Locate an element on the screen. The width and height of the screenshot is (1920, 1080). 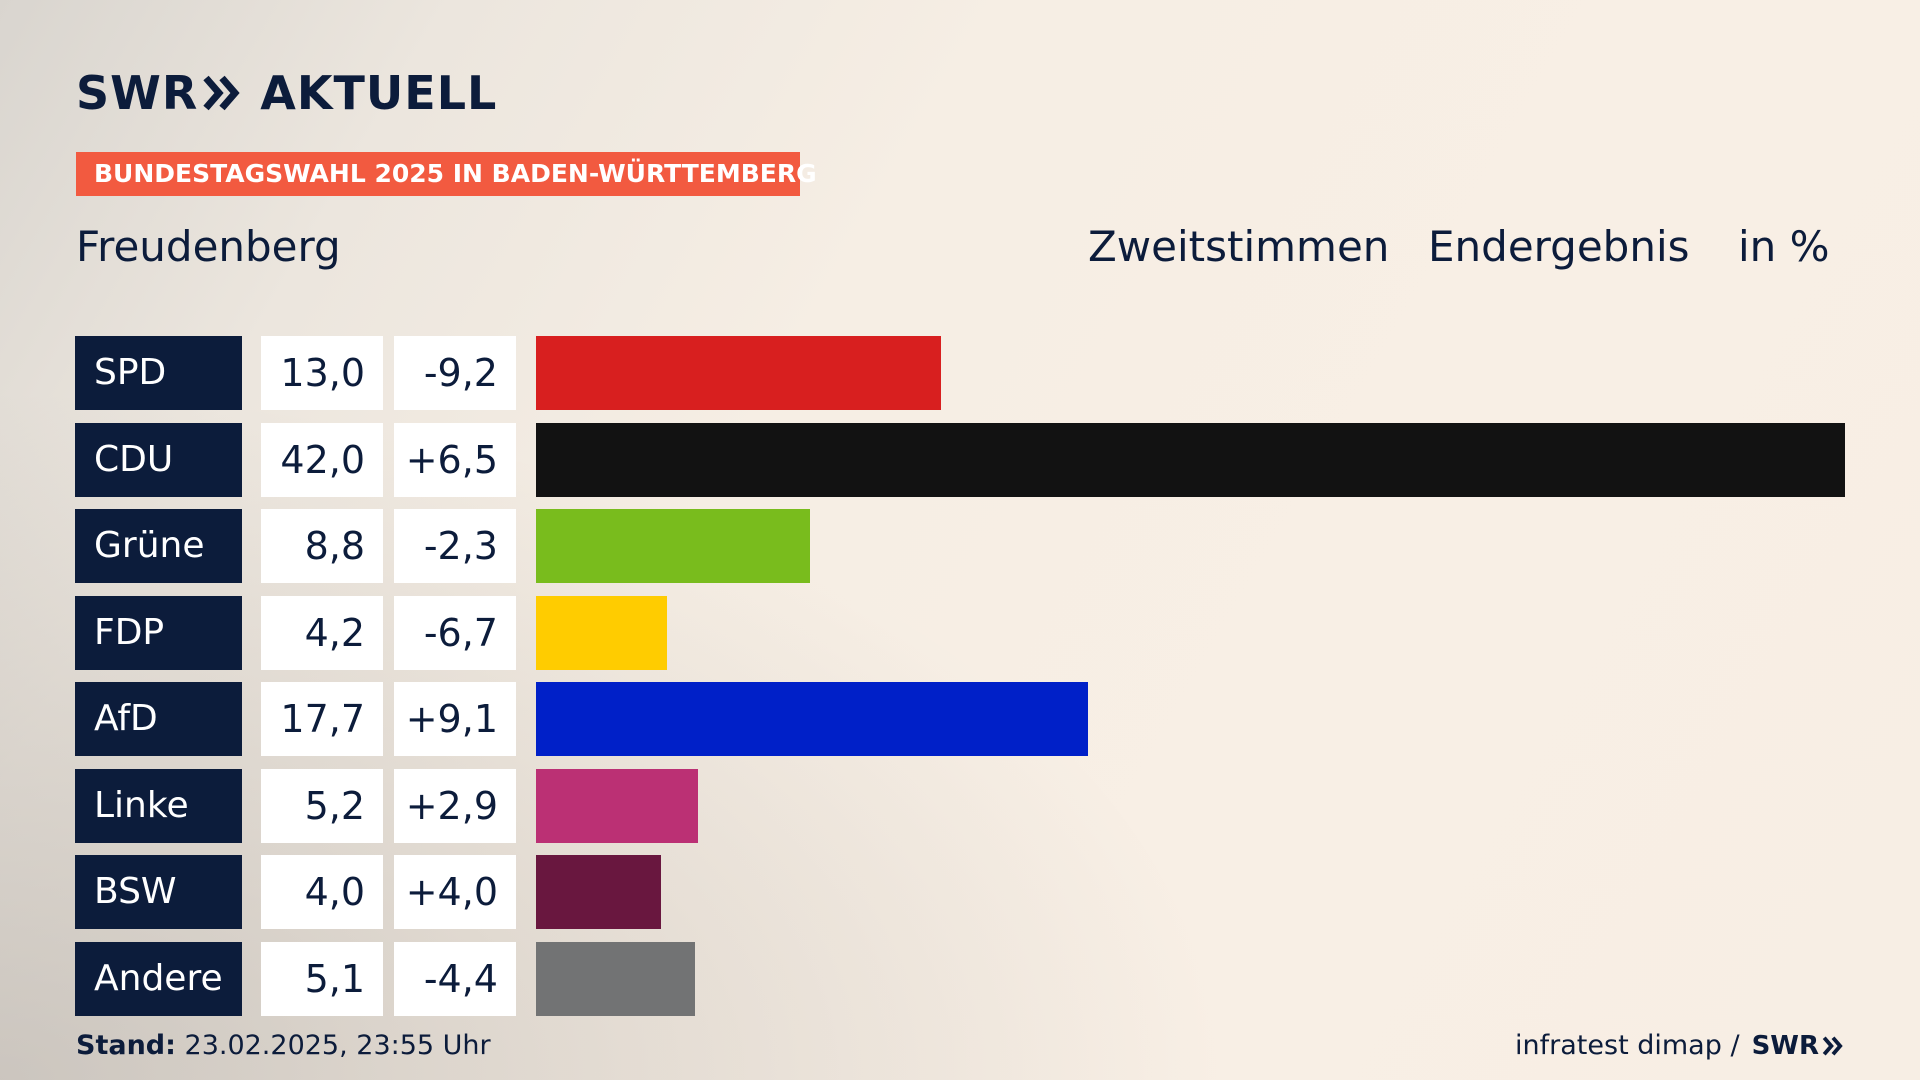
result-row: AfD 17,7 +9,1 is located at coordinates (960, 719).